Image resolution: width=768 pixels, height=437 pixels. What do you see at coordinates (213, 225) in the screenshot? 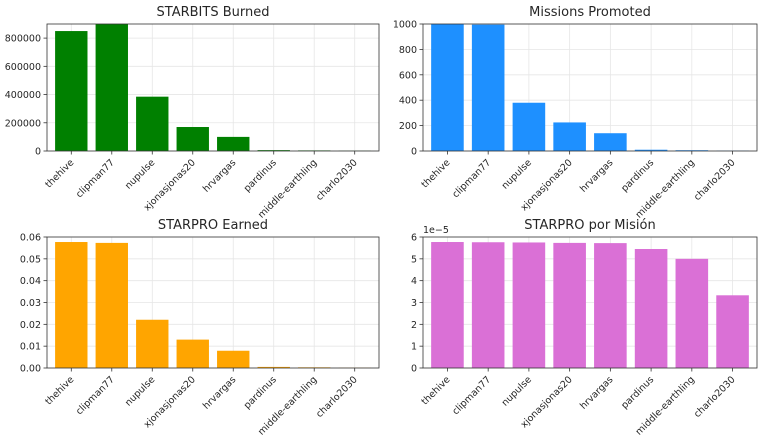
I see `chart-title: STARPRO Earned` at bounding box center [213, 225].